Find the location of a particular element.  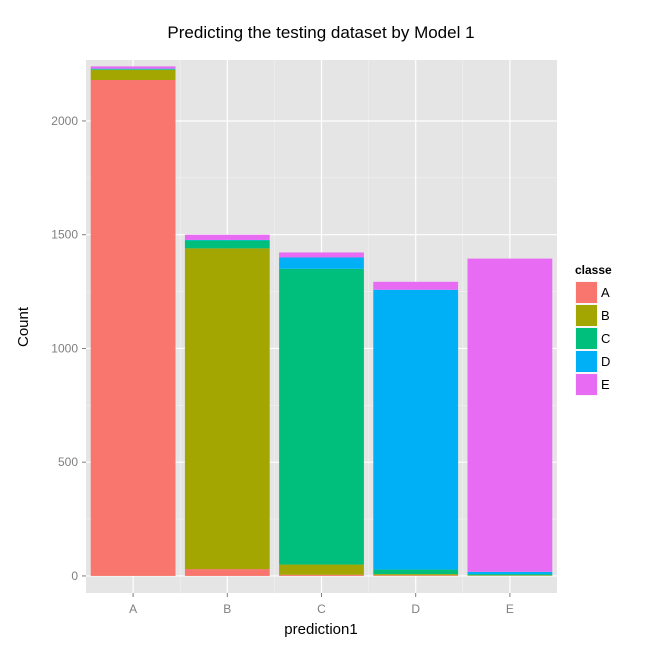

y-tick-label: 1500 is located at coordinates (64, 235).